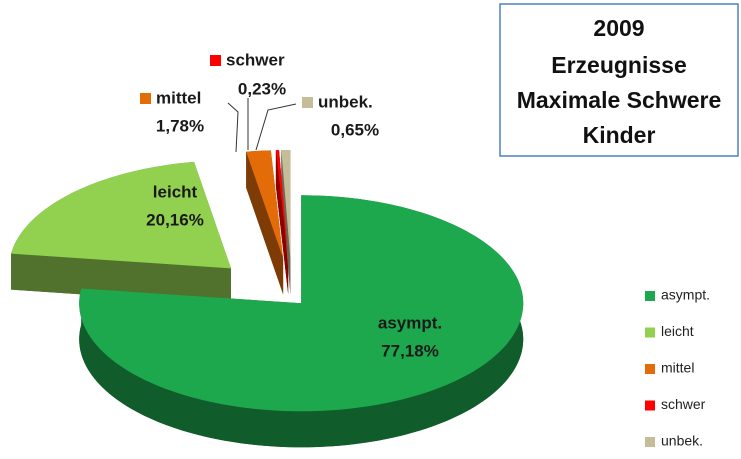  What do you see at coordinates (180, 125) in the screenshot?
I see `data-label-value: 1,78%` at bounding box center [180, 125].